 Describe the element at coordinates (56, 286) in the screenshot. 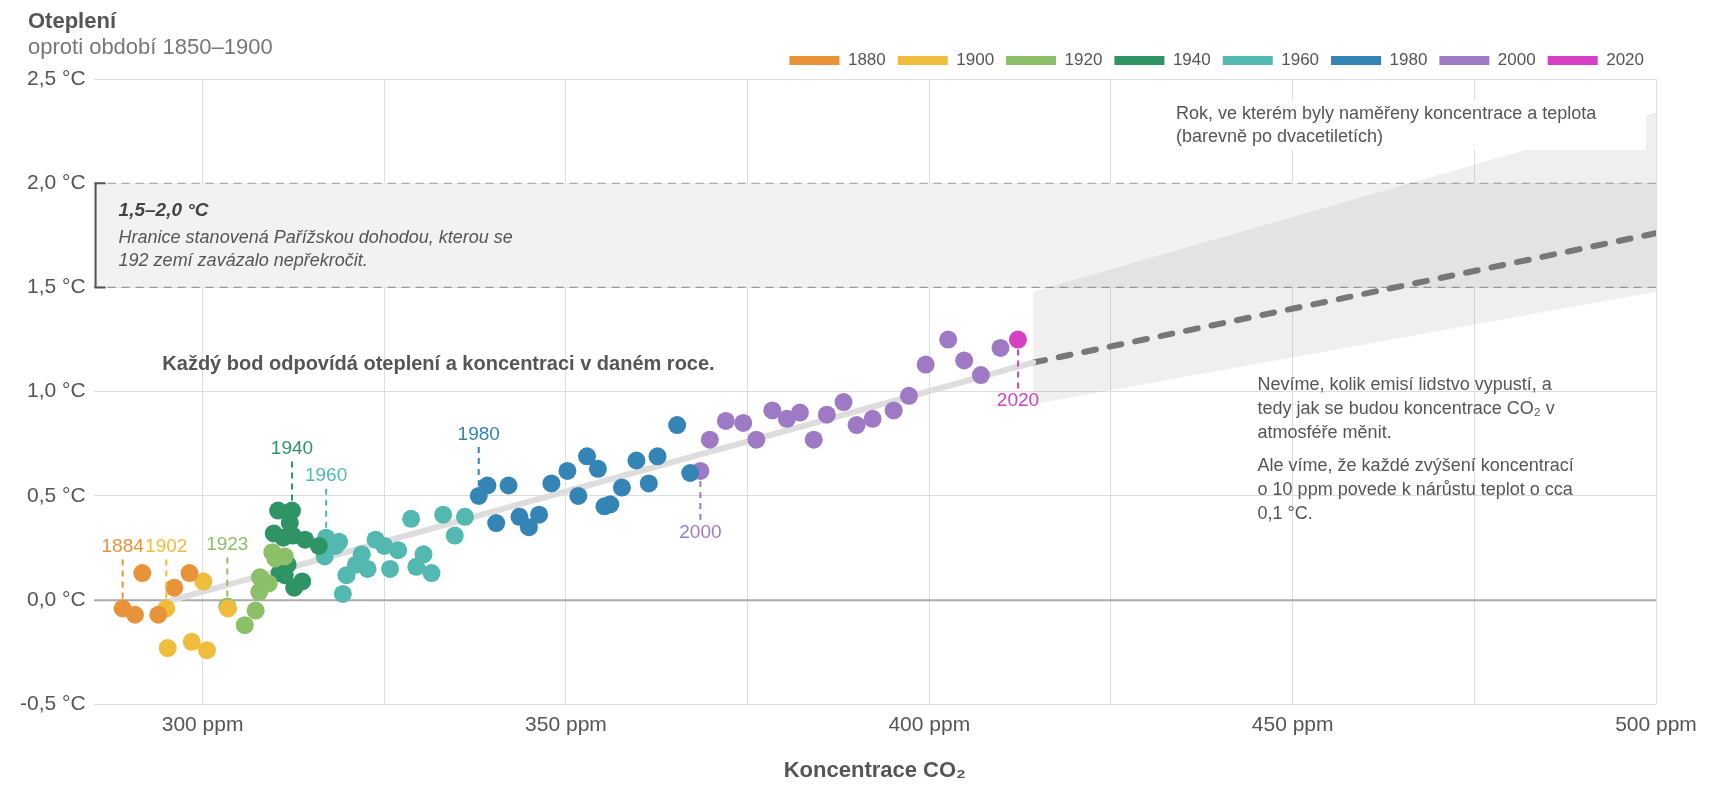

I see `y-tick-label: 1,5 °C` at that location.